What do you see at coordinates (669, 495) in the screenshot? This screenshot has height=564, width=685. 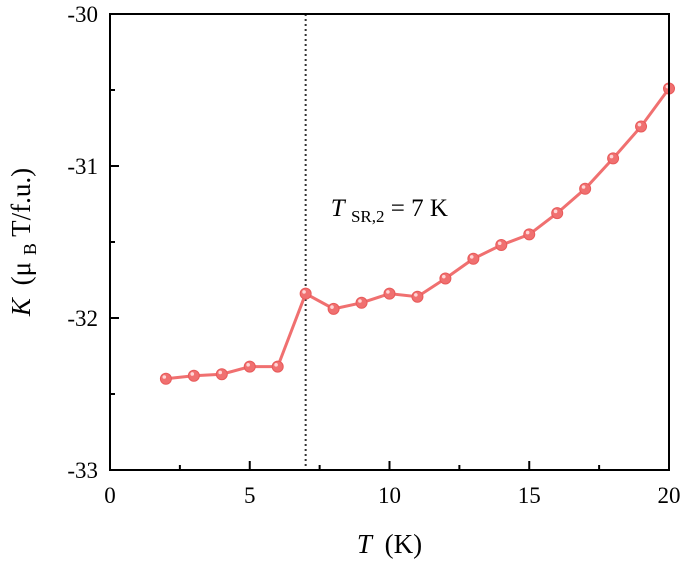 I see `x-tick-label: 20` at bounding box center [669, 495].